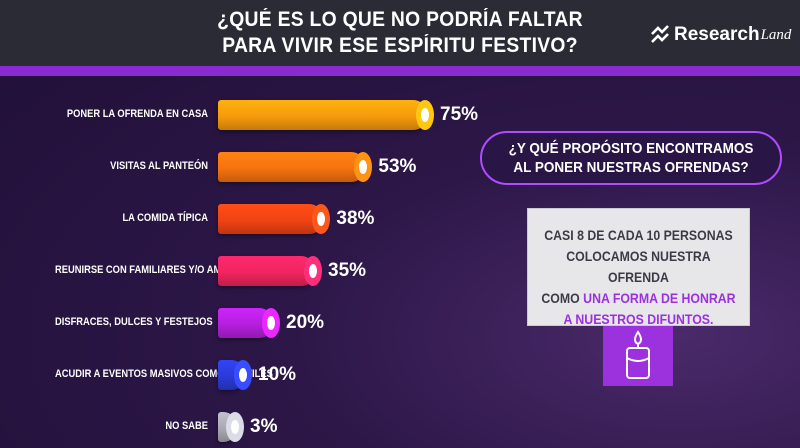  Describe the element at coordinates (660, 34) in the screenshot. I see `logo-mark-icon` at that location.